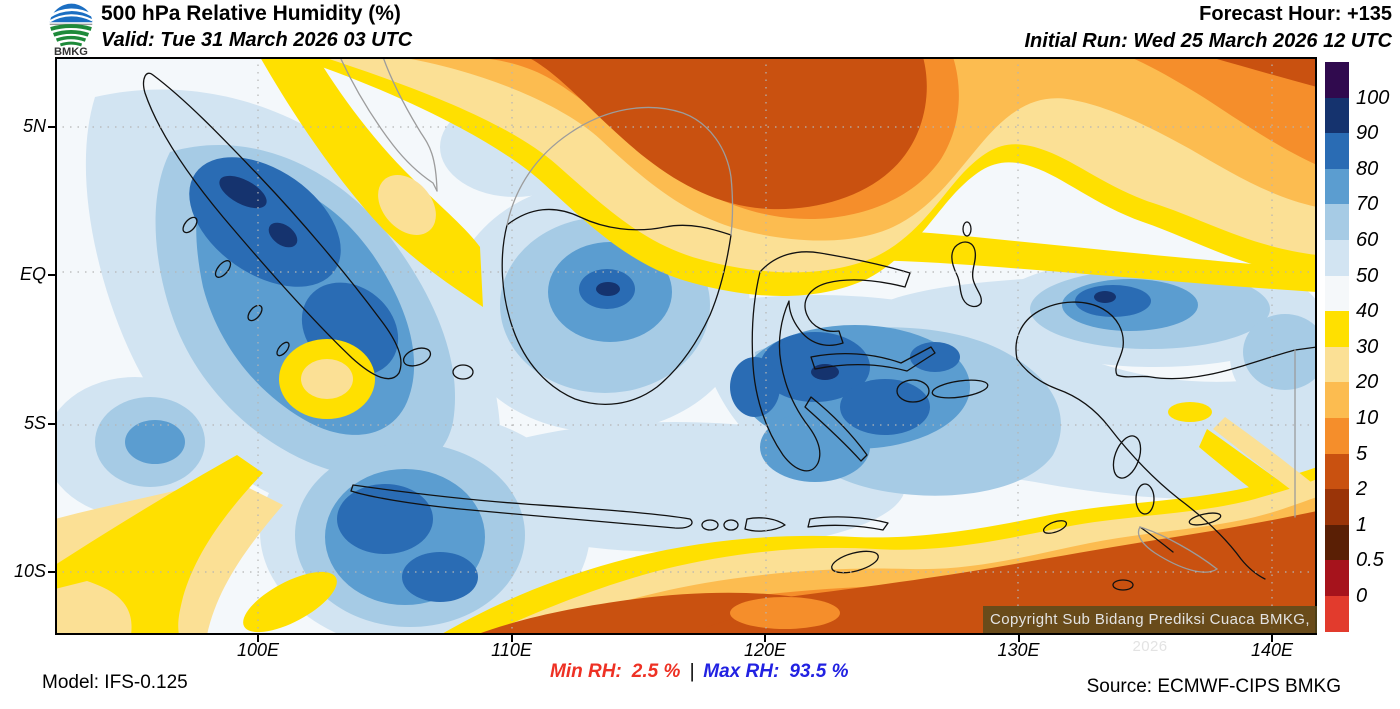 The width and height of the screenshot is (1400, 709). What do you see at coordinates (1213, 686) in the screenshot?
I see `source-label: Source: ECMWF-CIPS BMKG` at bounding box center [1213, 686].